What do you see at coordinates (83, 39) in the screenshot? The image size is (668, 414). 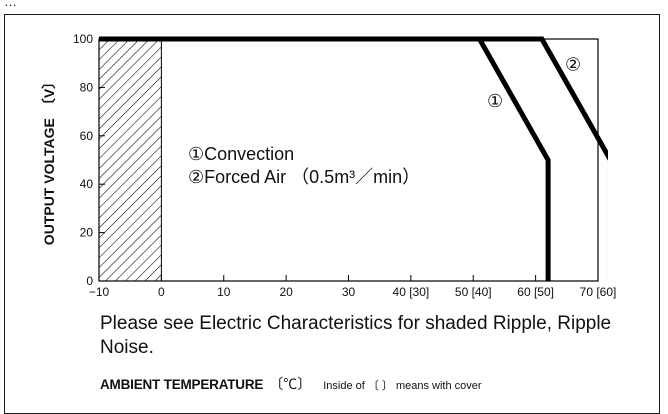 I see `y-tick-label: 100` at bounding box center [83, 39].